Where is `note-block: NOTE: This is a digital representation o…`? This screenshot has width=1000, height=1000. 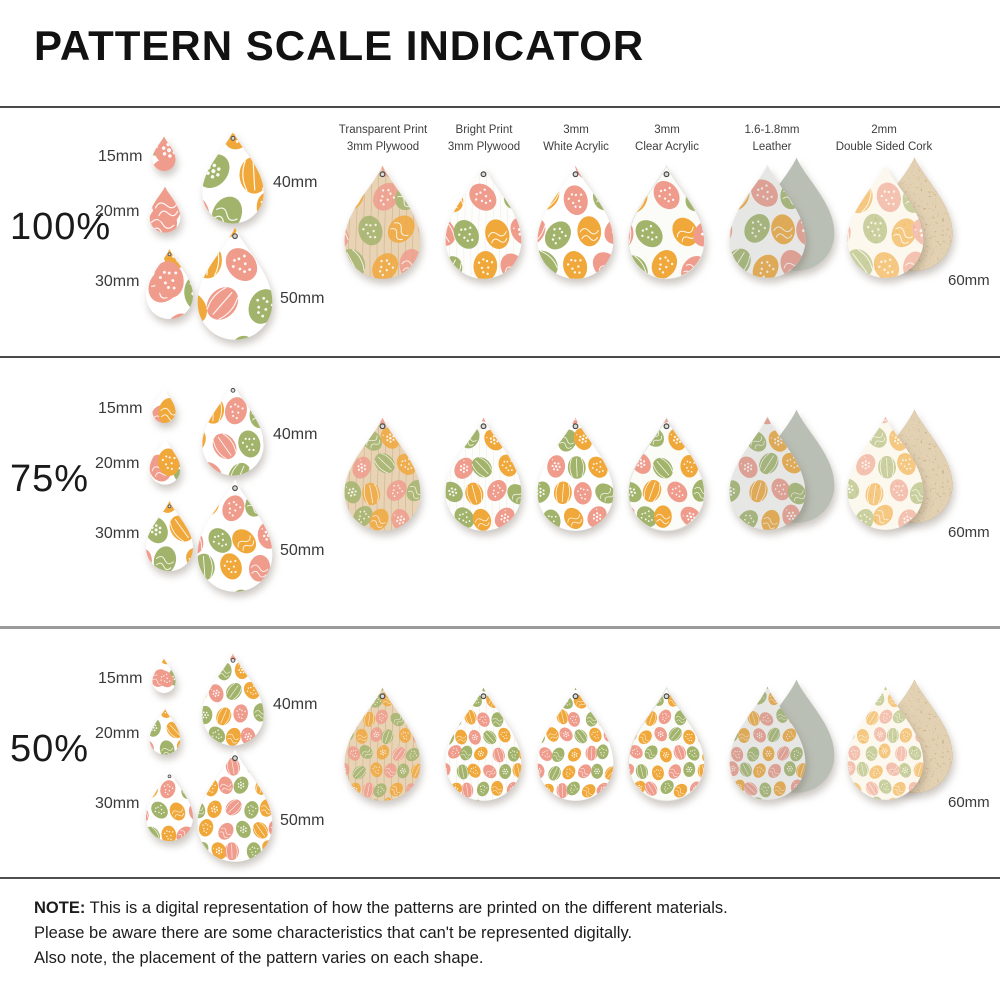
note-block: NOTE: This is a digital representation o… is located at coordinates (494, 933).